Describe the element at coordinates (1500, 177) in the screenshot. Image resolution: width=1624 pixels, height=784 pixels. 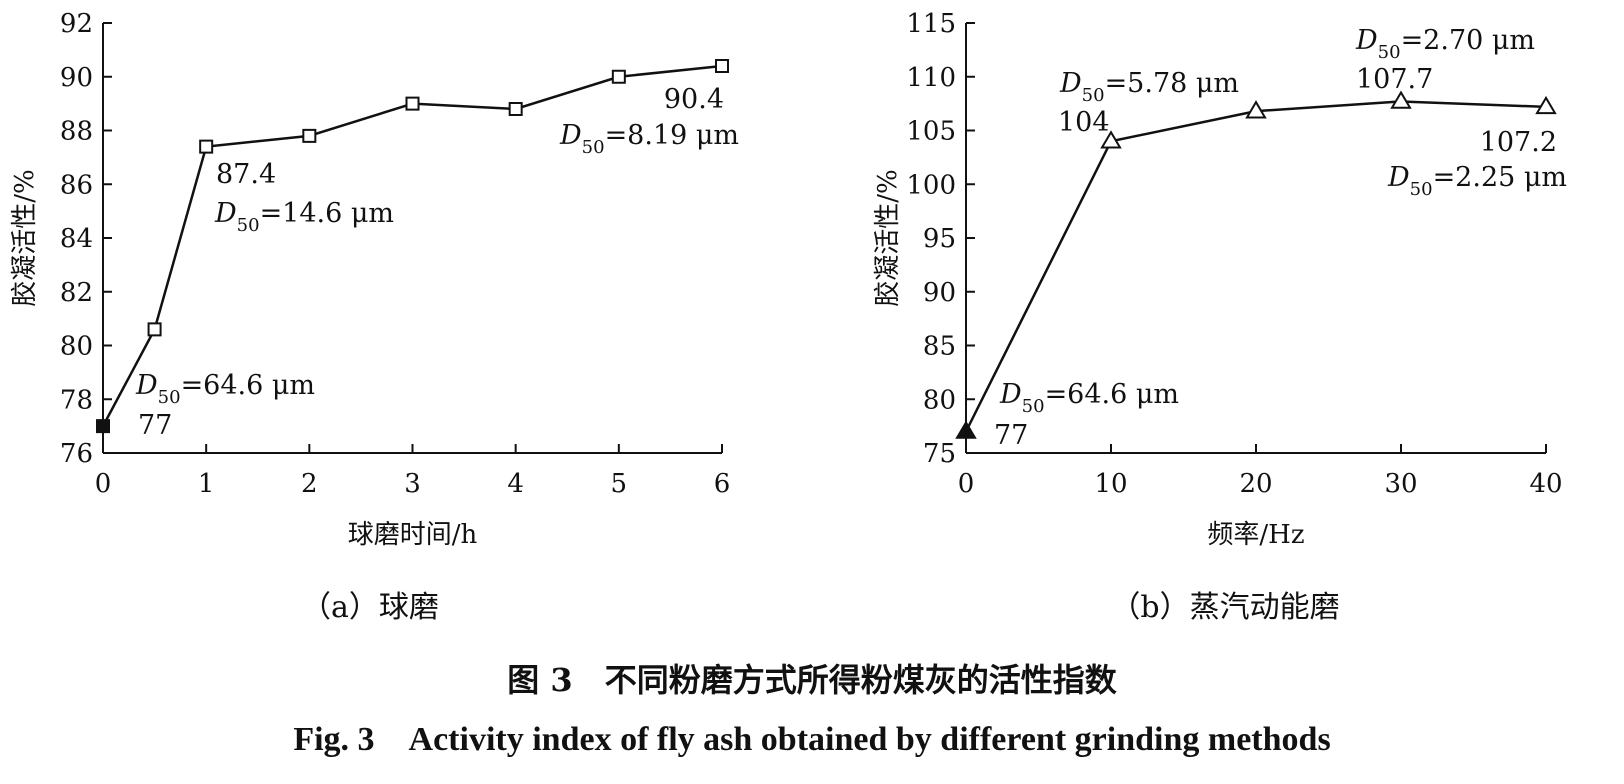
I see `annotation-d50-b3-rest: =2.25 μm` at that location.